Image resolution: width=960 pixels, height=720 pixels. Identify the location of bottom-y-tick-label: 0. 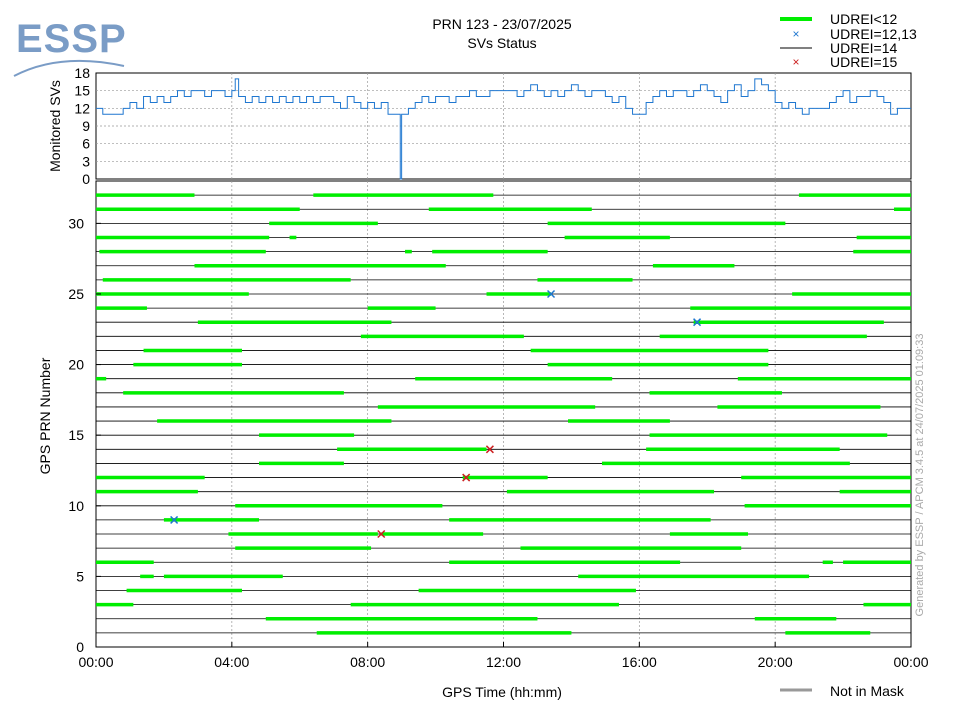
(80, 647).